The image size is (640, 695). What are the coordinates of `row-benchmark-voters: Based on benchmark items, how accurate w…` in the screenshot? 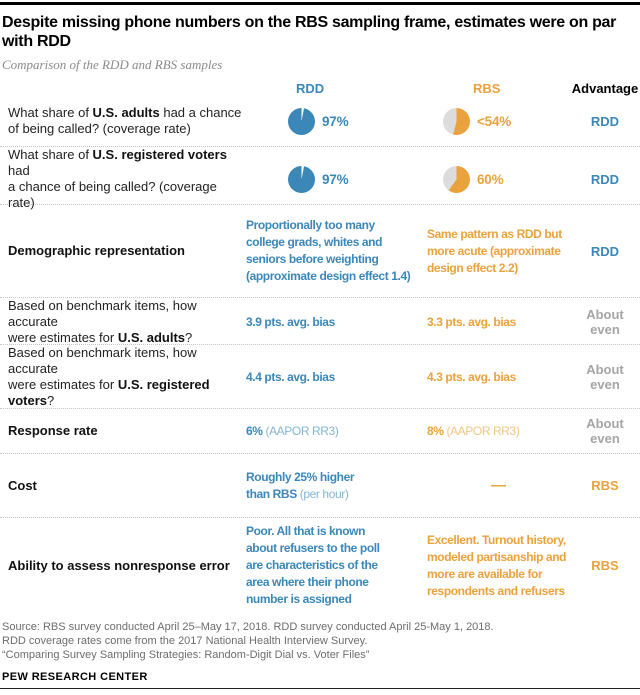 It's located at (320, 377).